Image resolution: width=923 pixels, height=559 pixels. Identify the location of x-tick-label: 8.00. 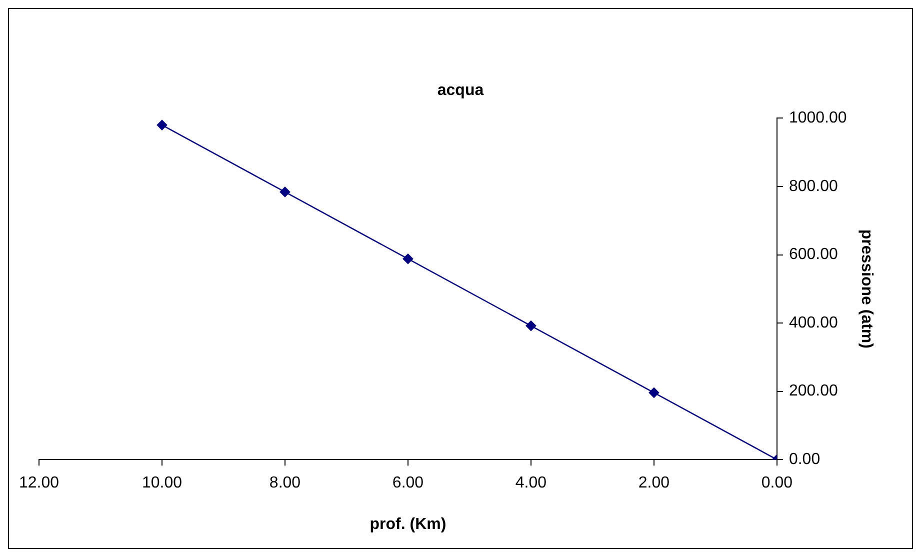
(285, 483).